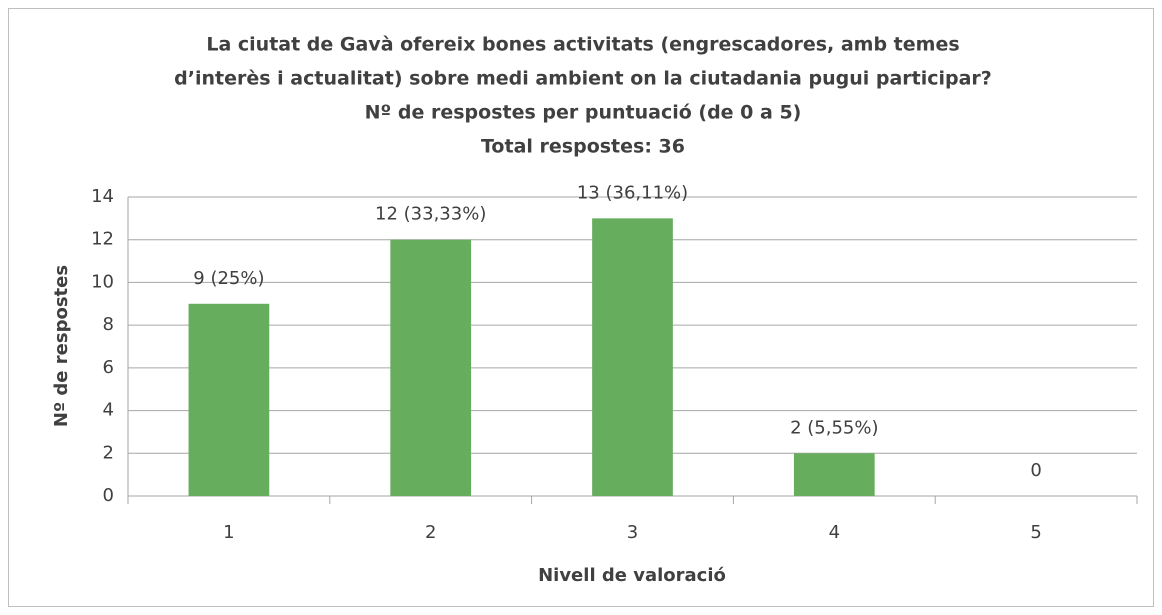 The image size is (1162, 615). I want to click on data-label: 9 (25%), so click(228, 278).